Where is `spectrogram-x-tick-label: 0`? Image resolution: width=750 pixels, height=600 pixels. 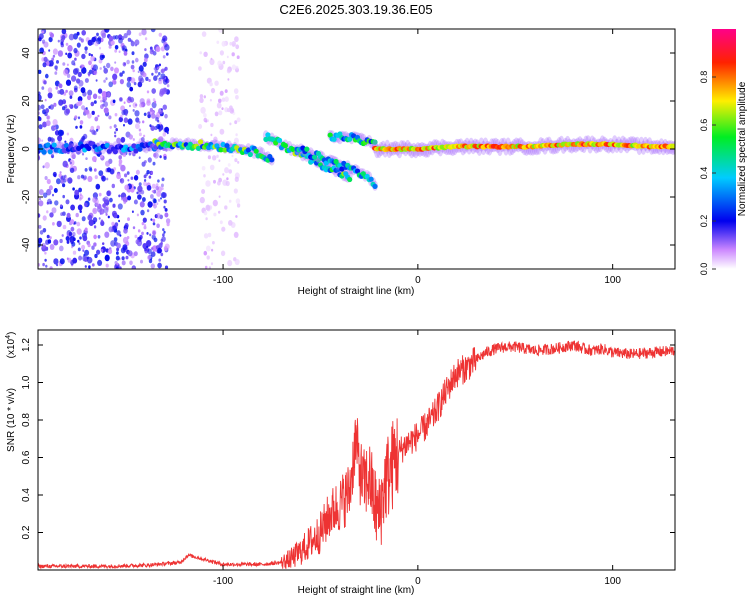 spectrogram-x-tick-label: 0 is located at coordinates (418, 280).